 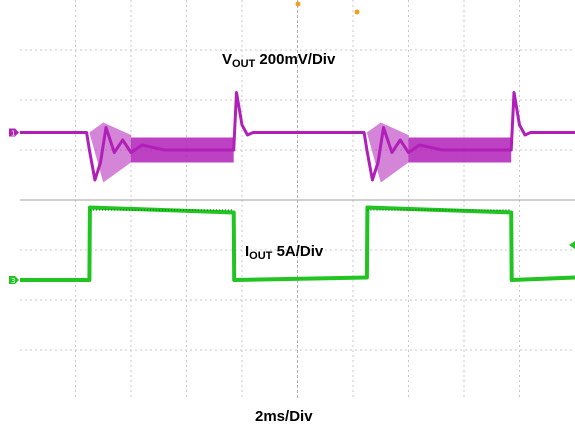 What do you see at coordinates (357, 12) in the screenshot?
I see `trigger-level-marker` at bounding box center [357, 12].